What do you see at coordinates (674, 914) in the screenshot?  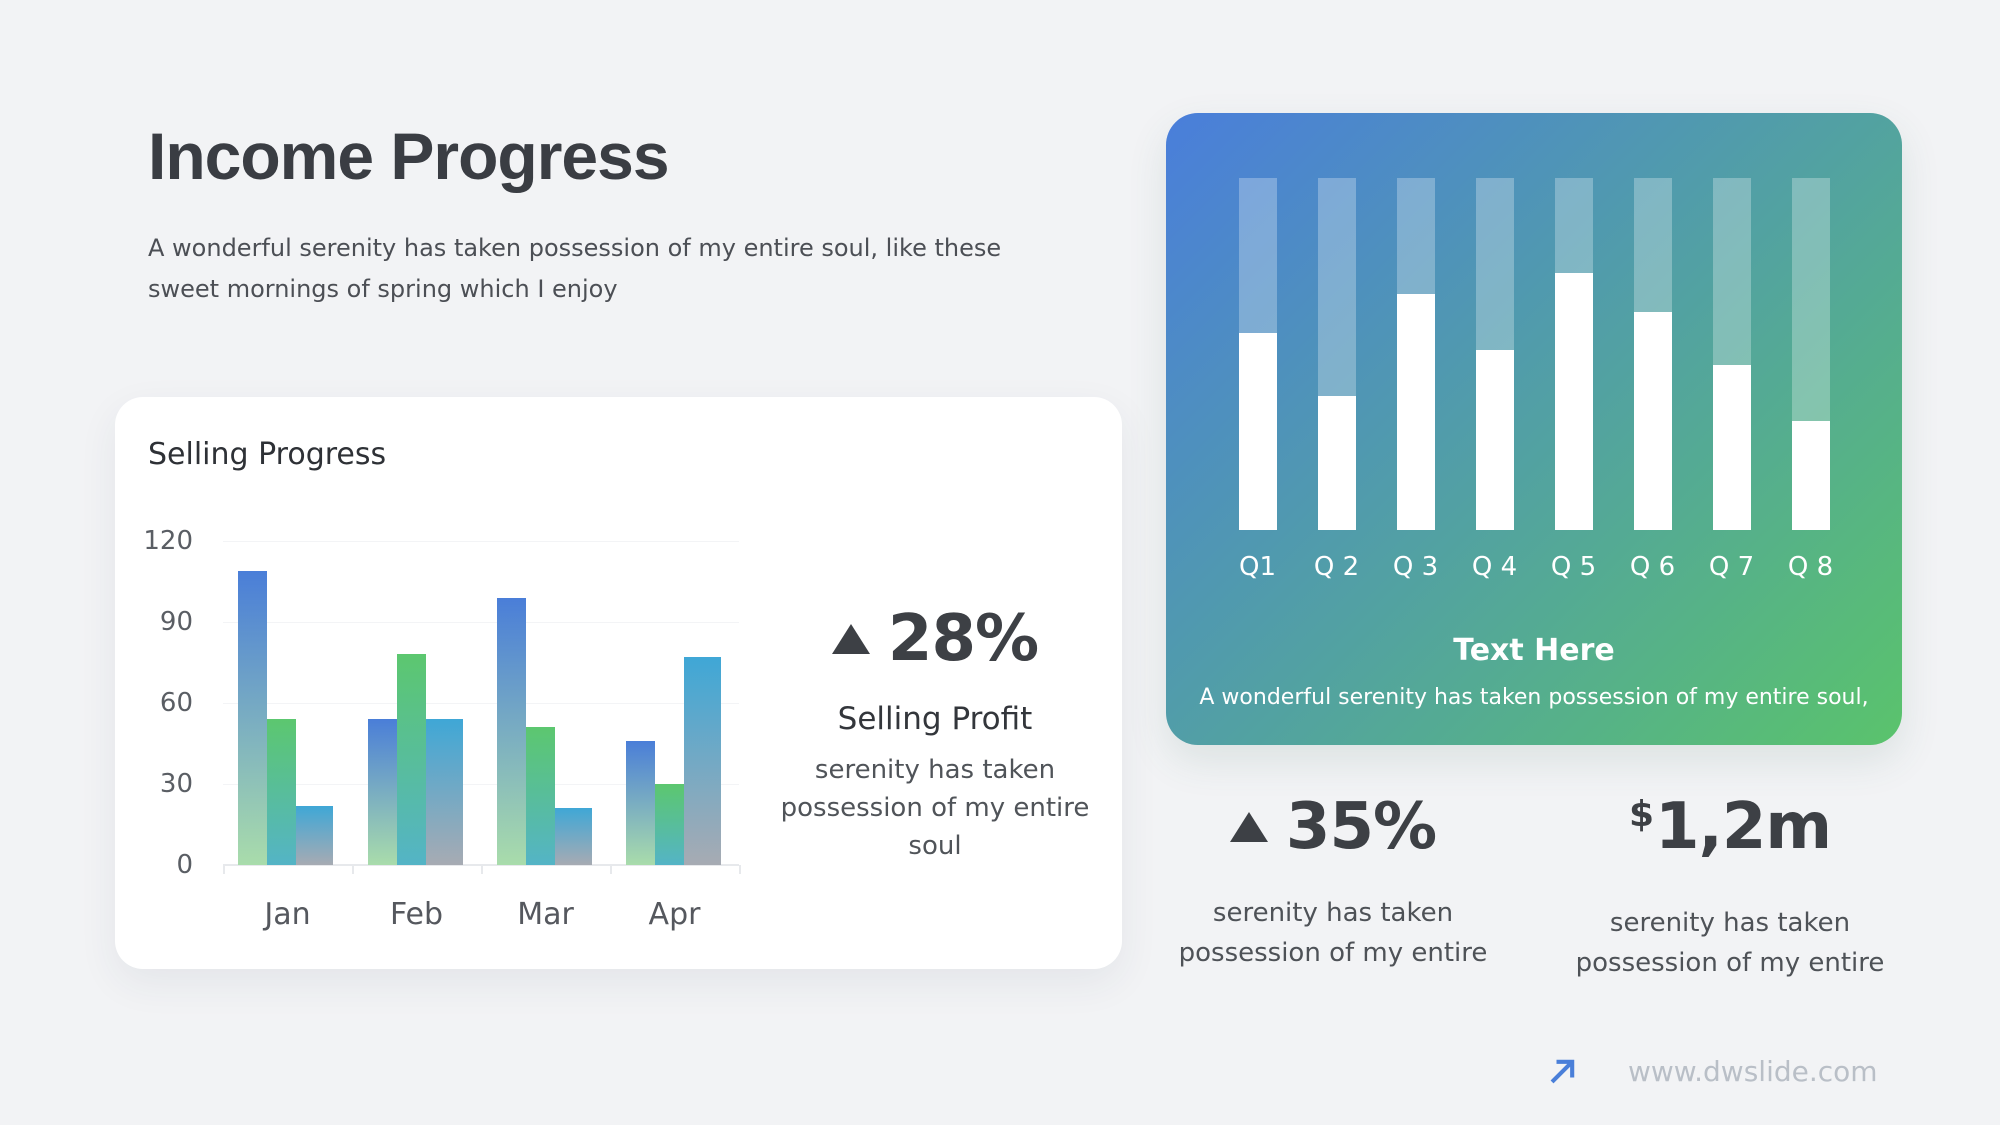 I see `category-label-apr: Apr` at bounding box center [674, 914].